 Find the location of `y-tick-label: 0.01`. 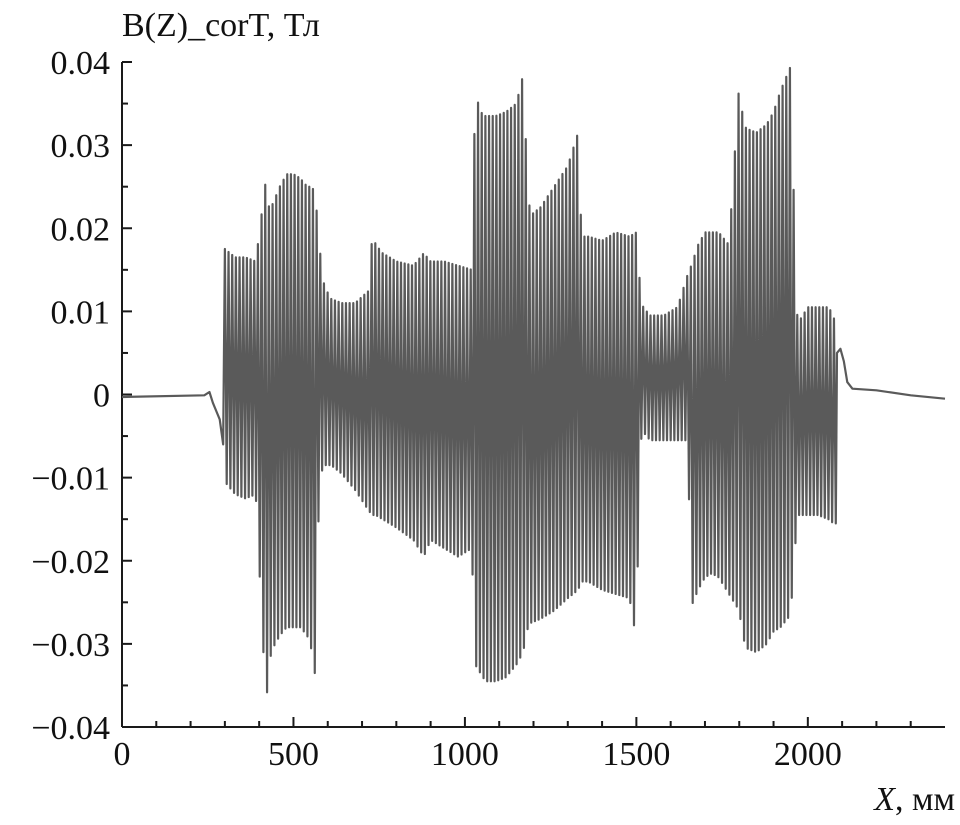

y-tick-label: 0.01 is located at coordinates (81, 312).